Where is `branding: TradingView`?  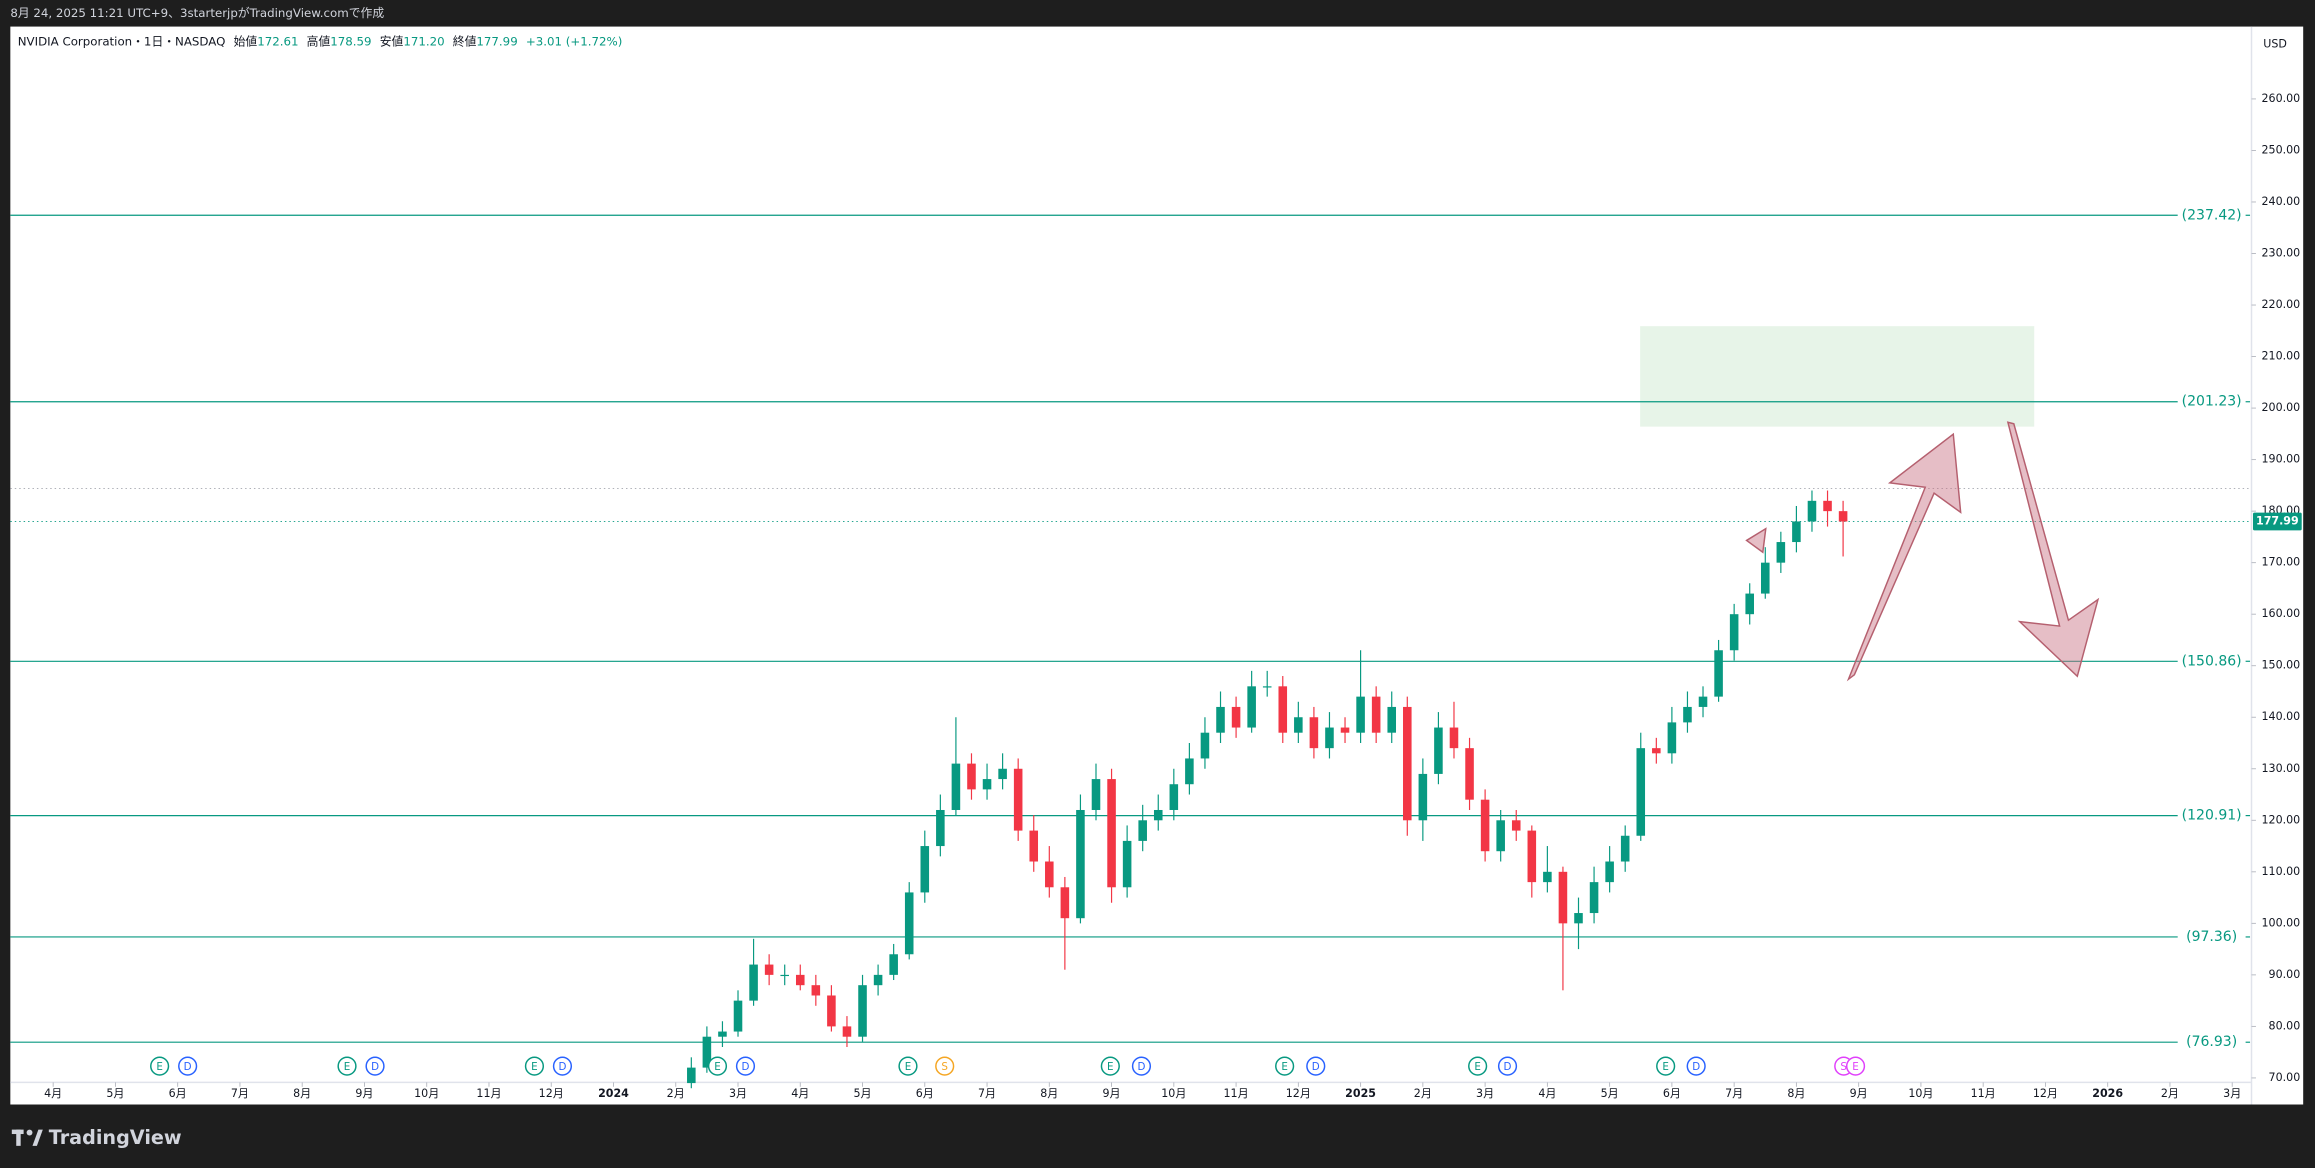
branding: TradingView is located at coordinates (115, 1137).